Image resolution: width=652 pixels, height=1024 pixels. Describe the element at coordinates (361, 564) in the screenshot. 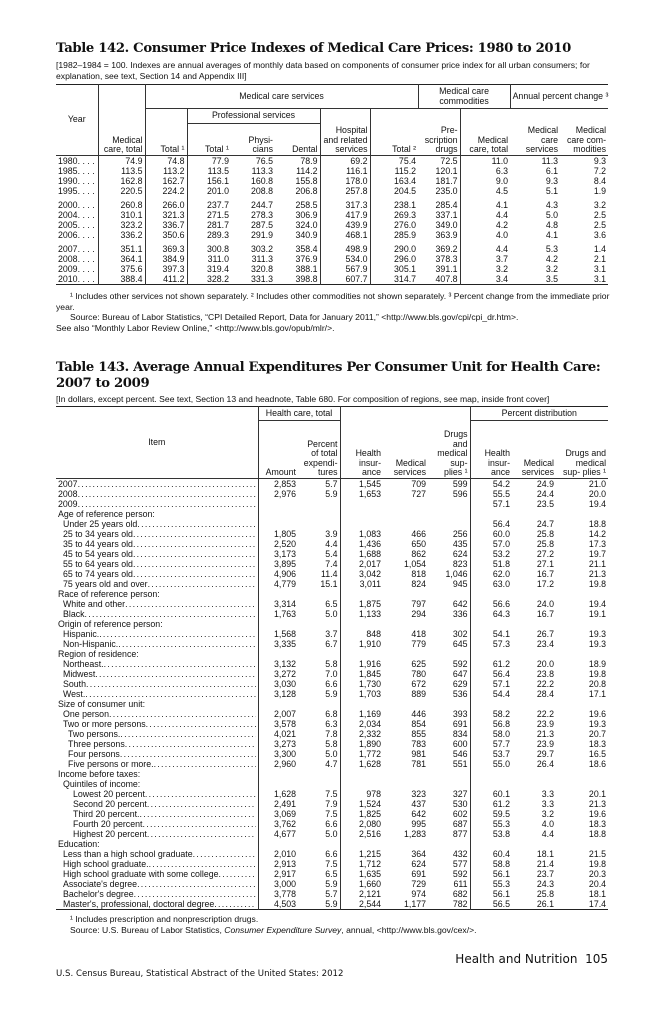

I see `value-cell: 2,017` at that location.